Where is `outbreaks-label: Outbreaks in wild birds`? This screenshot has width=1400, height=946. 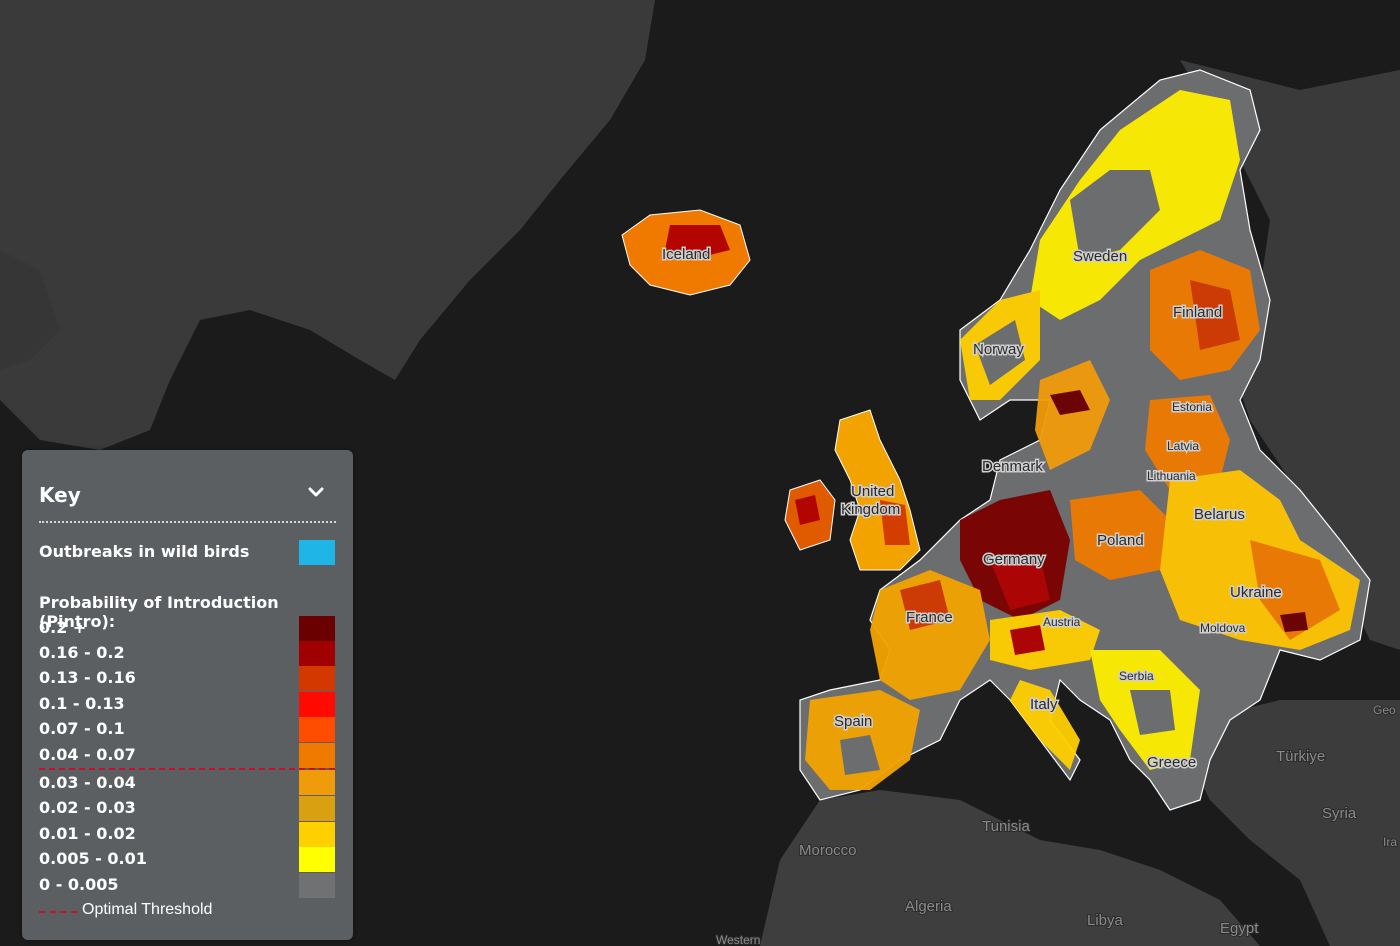 outbreaks-label: Outbreaks in wild birds is located at coordinates (144, 551).